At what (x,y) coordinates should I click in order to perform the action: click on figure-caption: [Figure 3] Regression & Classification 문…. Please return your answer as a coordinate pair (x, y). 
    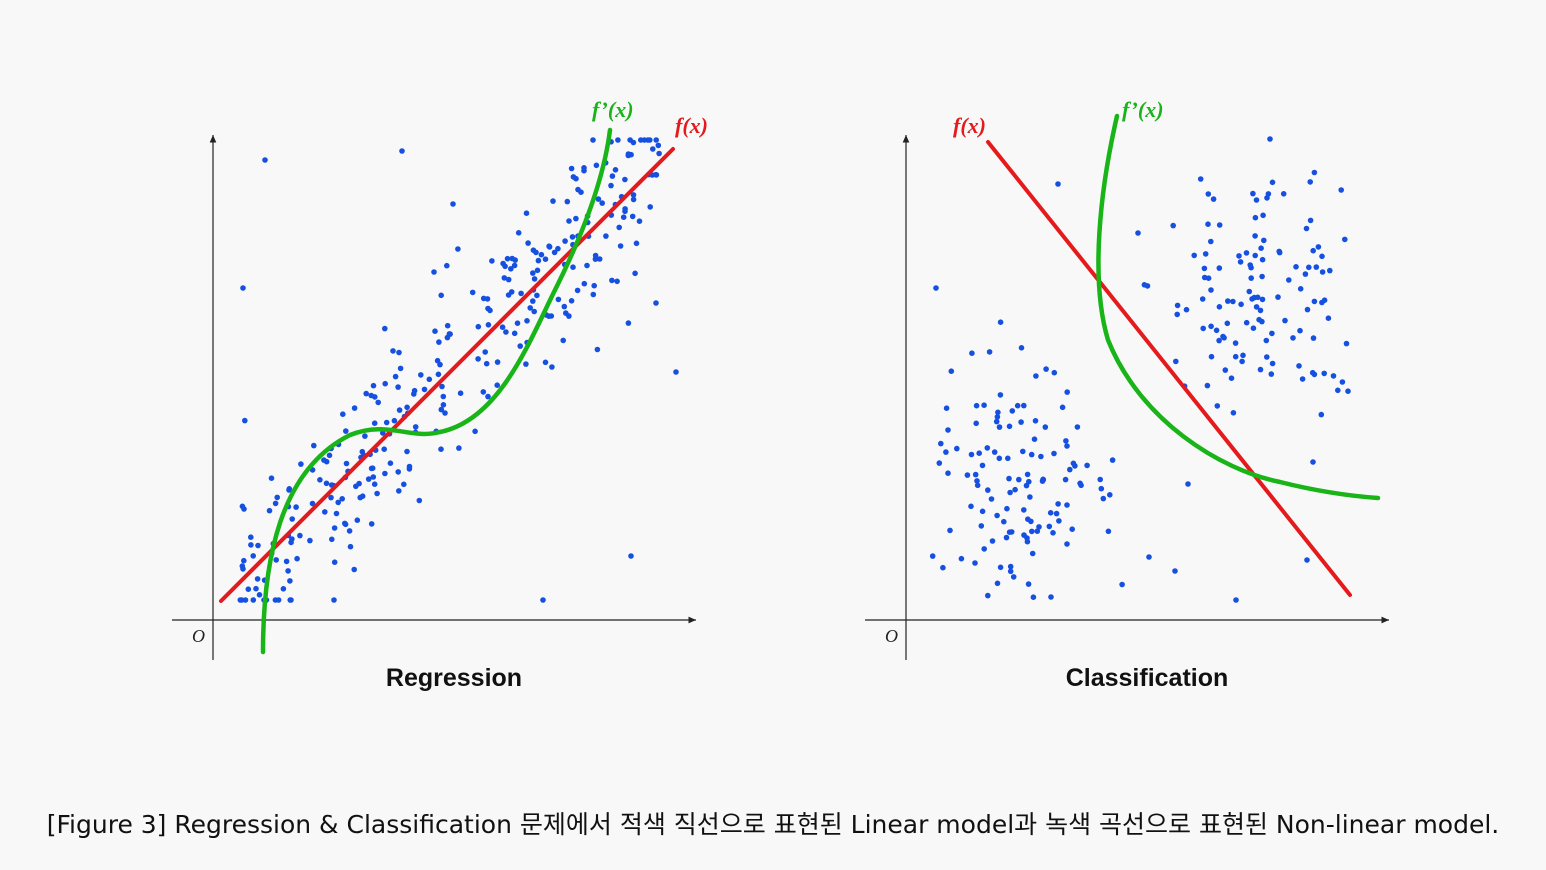
    Looking at the image, I should click on (773, 824).